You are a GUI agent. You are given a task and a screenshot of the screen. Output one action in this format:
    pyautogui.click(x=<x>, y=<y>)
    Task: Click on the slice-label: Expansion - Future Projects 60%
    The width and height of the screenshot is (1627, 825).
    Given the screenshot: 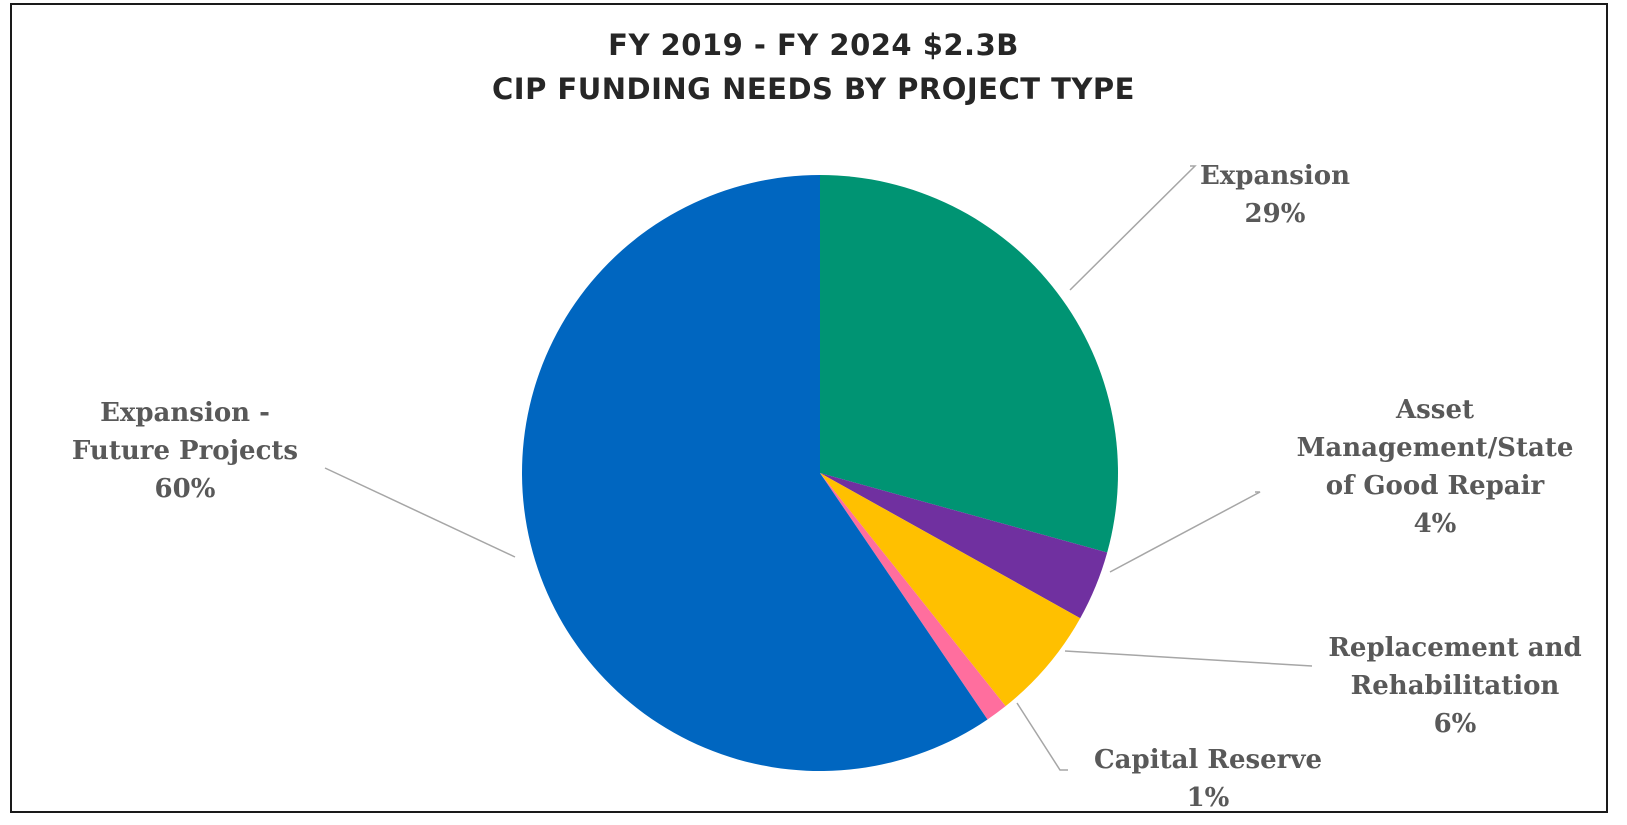 What is the action you would take?
    pyautogui.click(x=185, y=451)
    